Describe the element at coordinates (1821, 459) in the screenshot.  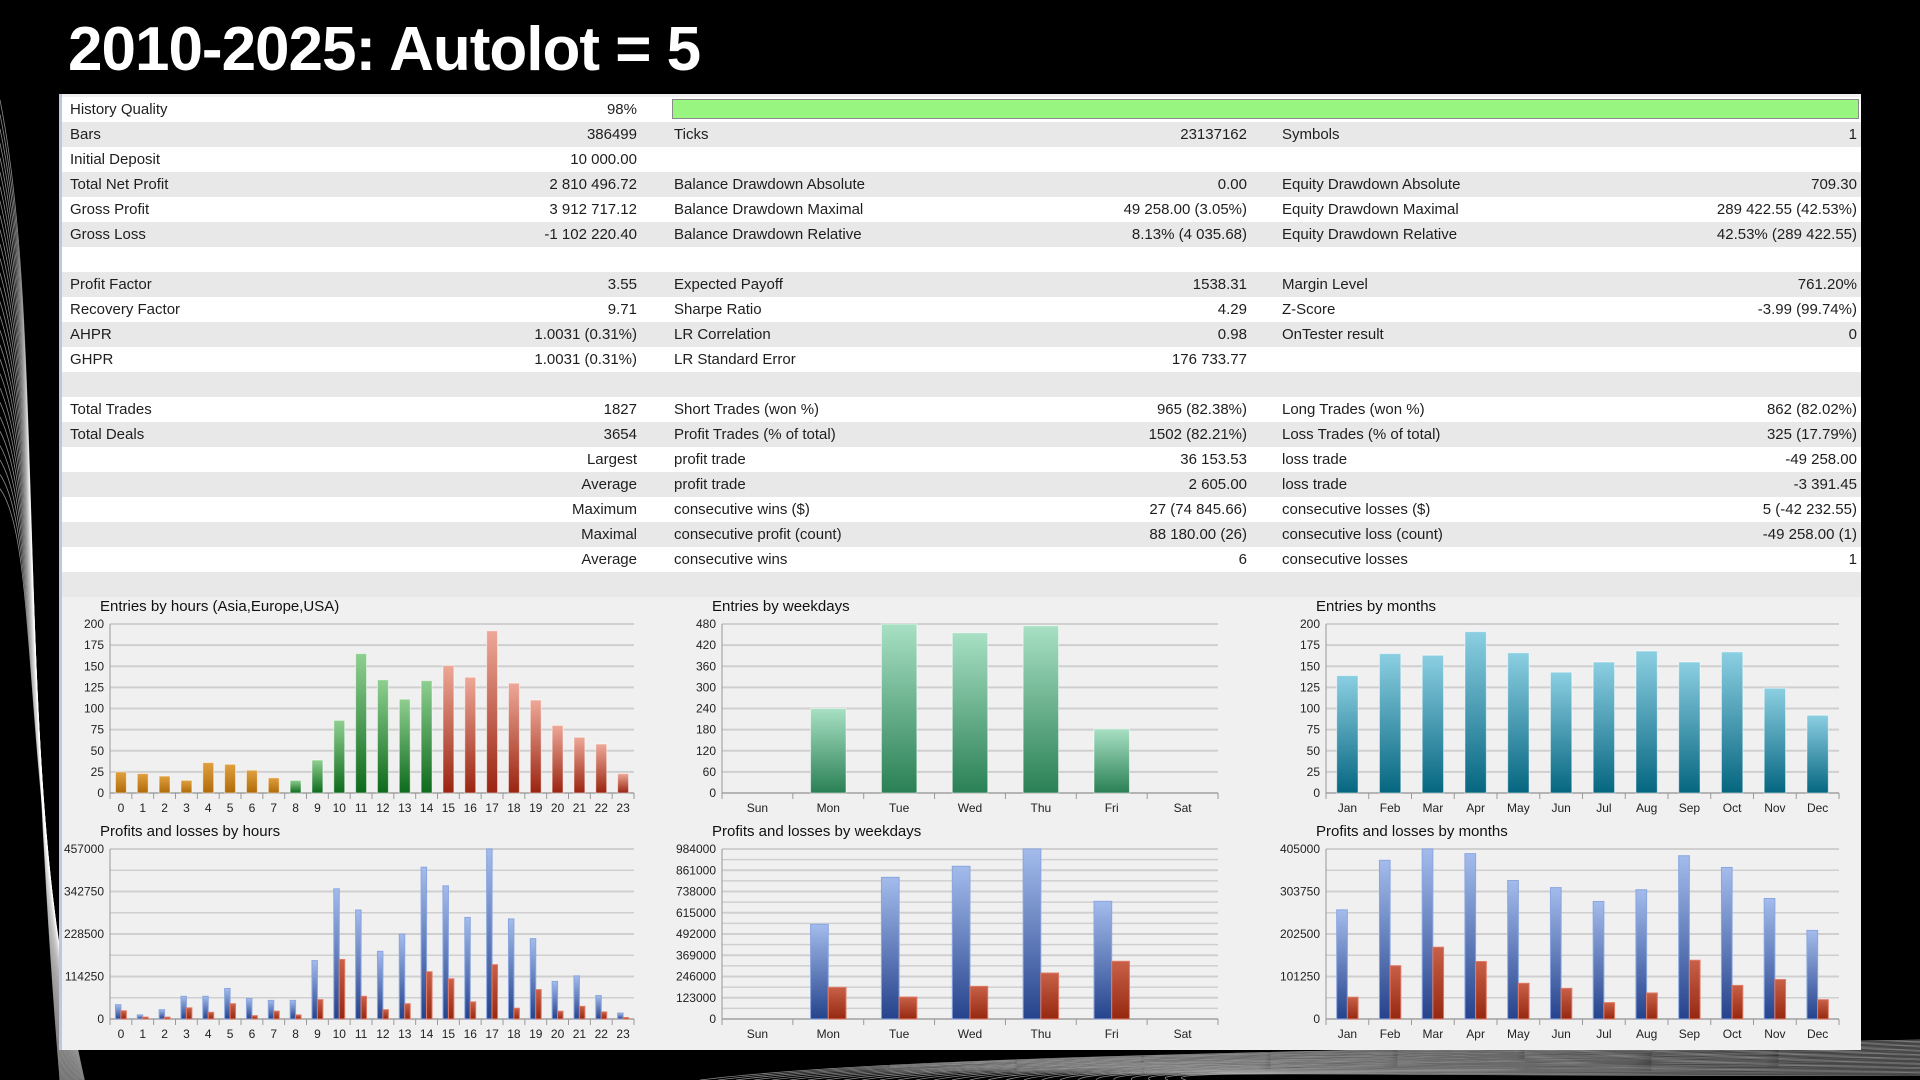
I see `stat-value: -49 258.00` at that location.